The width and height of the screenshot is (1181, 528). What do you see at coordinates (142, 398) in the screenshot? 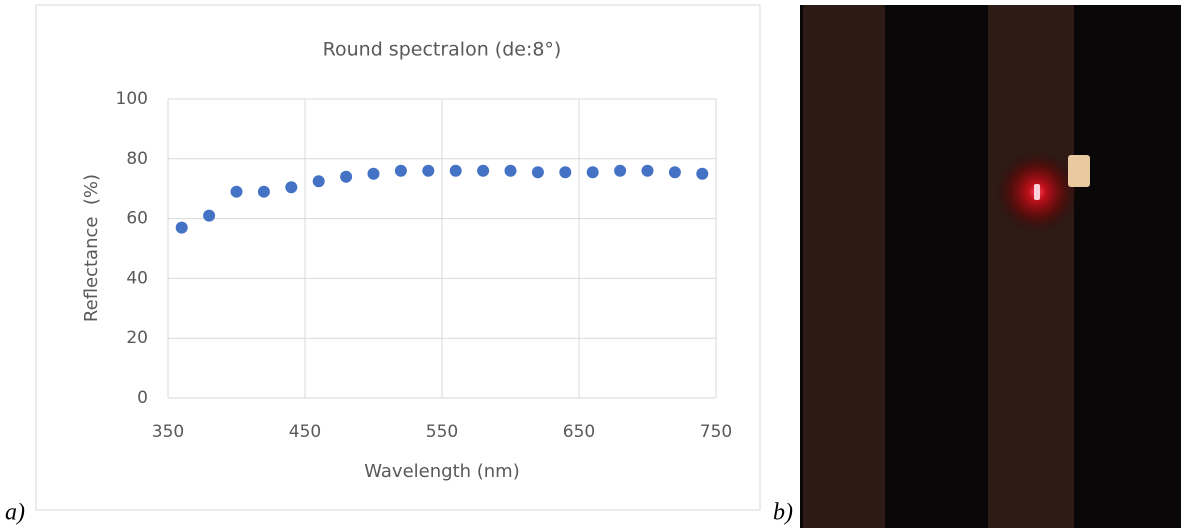
I see `y-tick-label: 0` at bounding box center [142, 398].